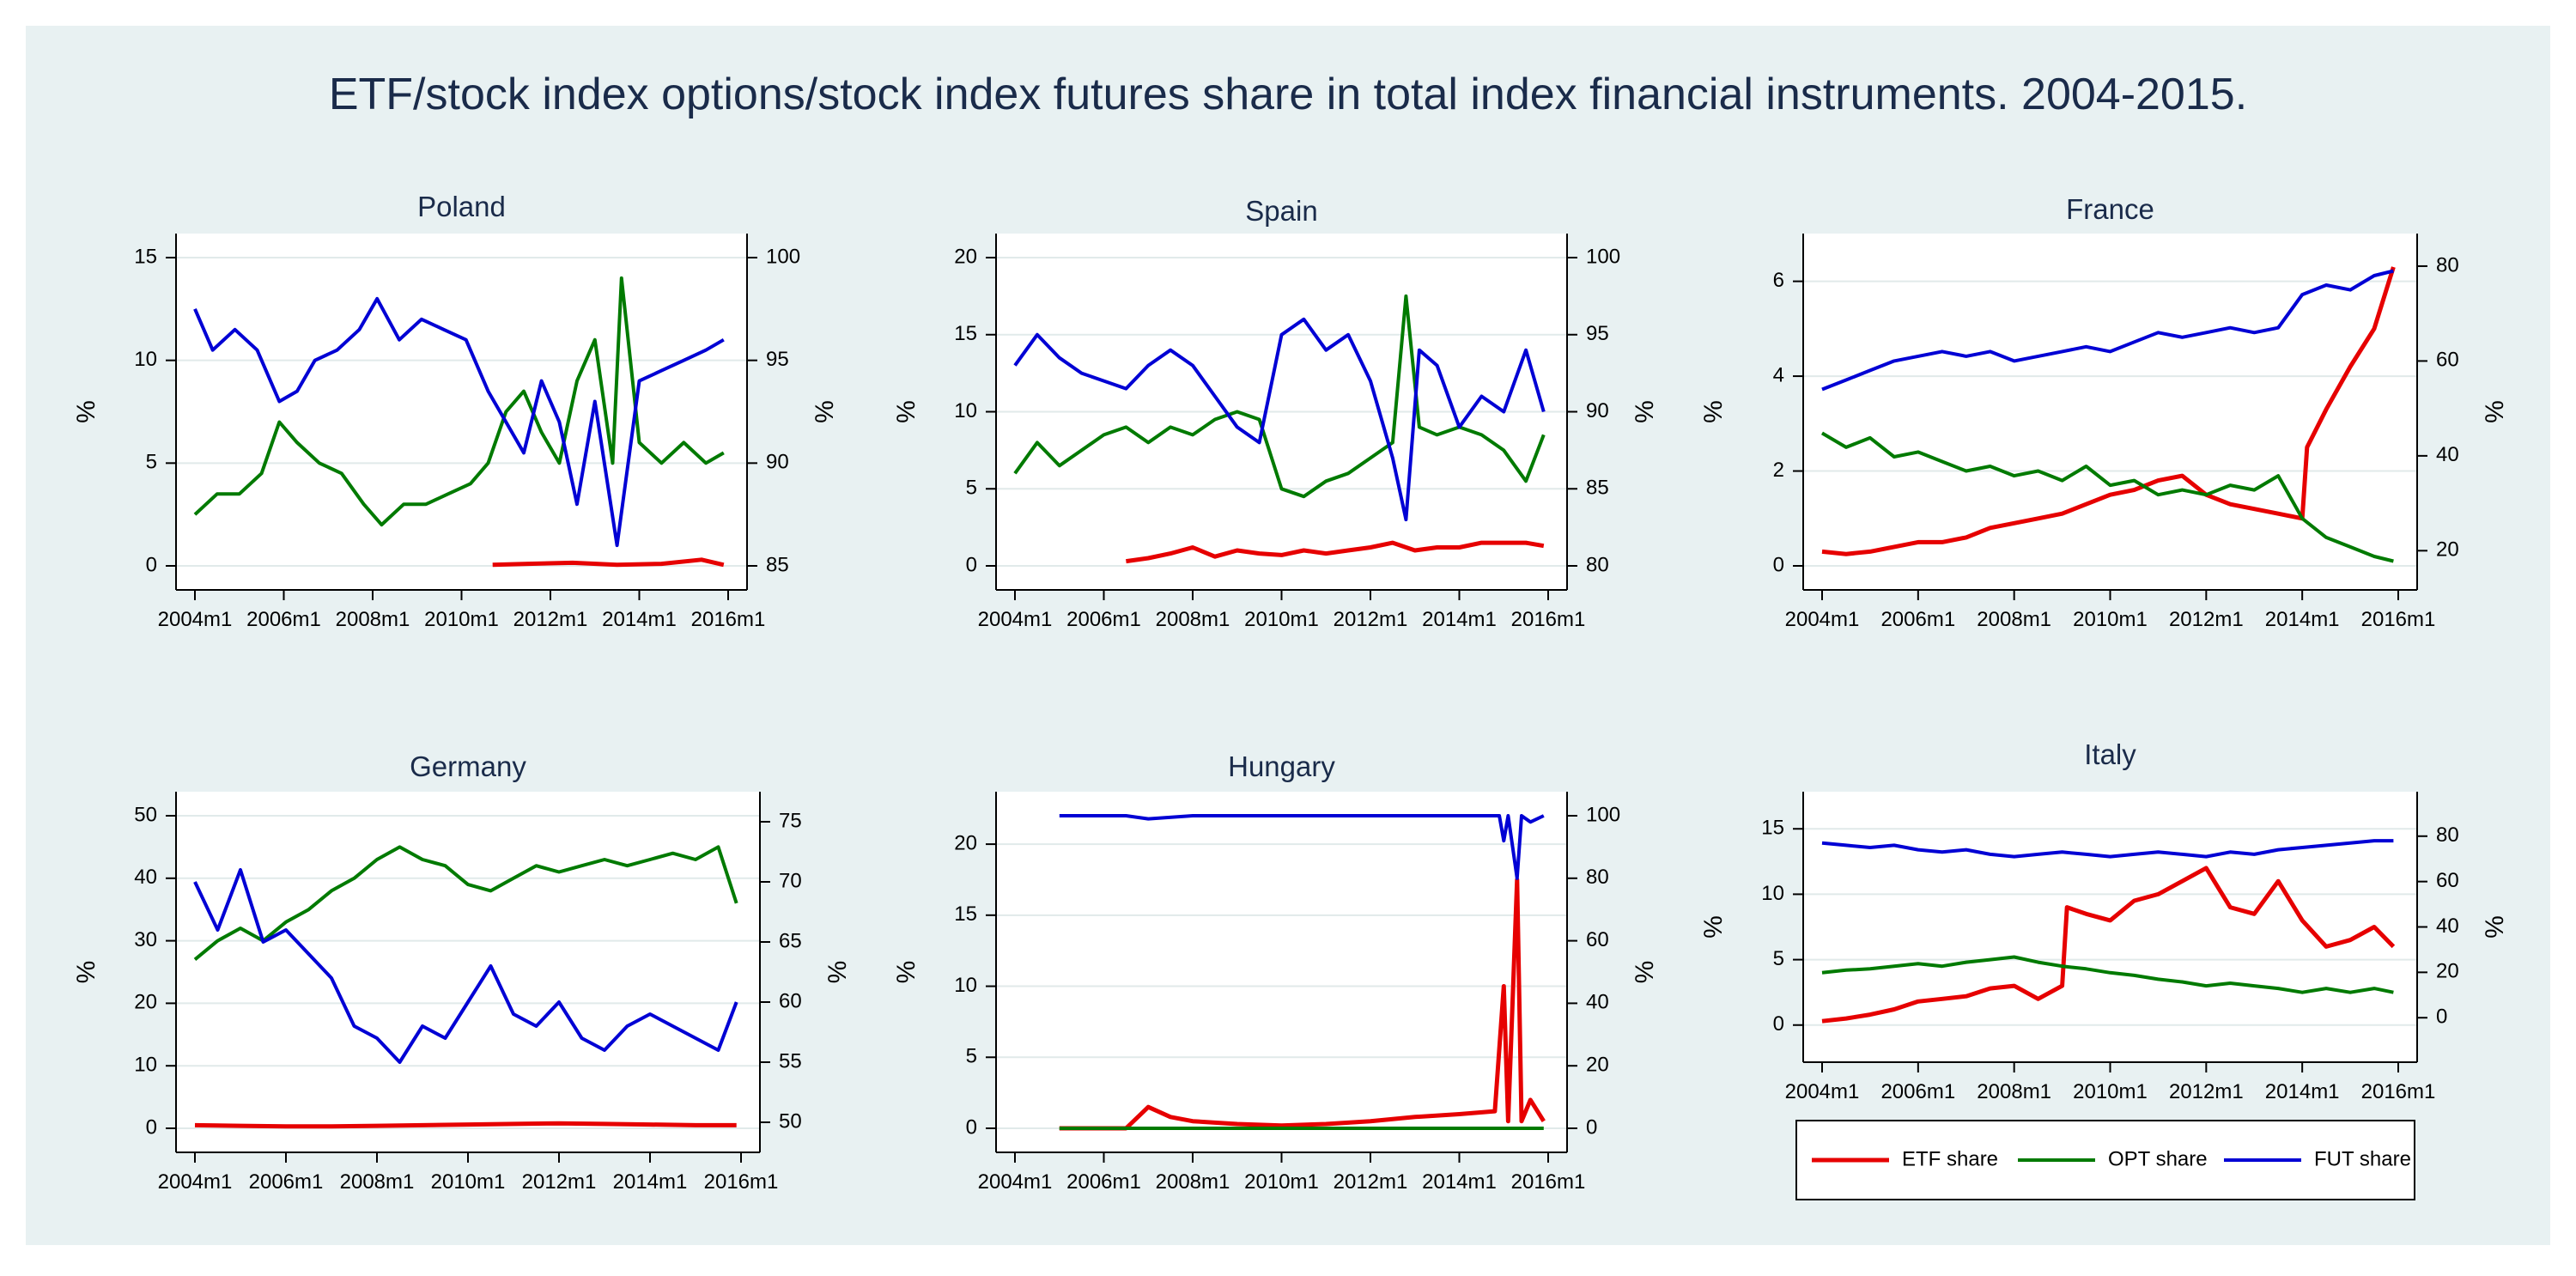  Describe the element at coordinates (790, 1060) in the screenshot. I see `y-right-tick-label: 55` at that location.